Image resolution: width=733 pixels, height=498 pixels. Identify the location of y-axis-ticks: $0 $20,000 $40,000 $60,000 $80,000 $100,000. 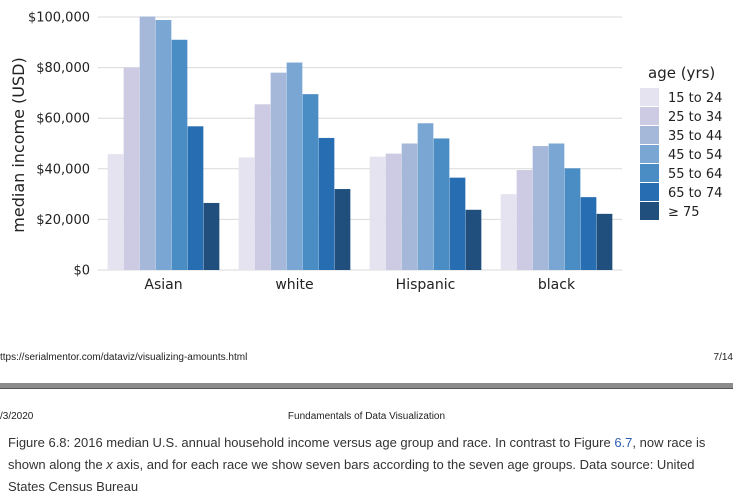
(59, 145).